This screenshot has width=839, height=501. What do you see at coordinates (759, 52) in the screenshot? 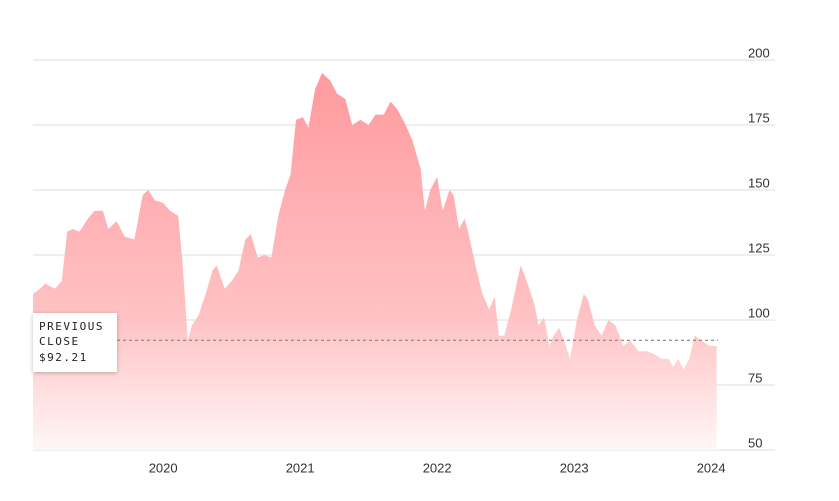
I see `y-tick-label: 200` at bounding box center [759, 52].